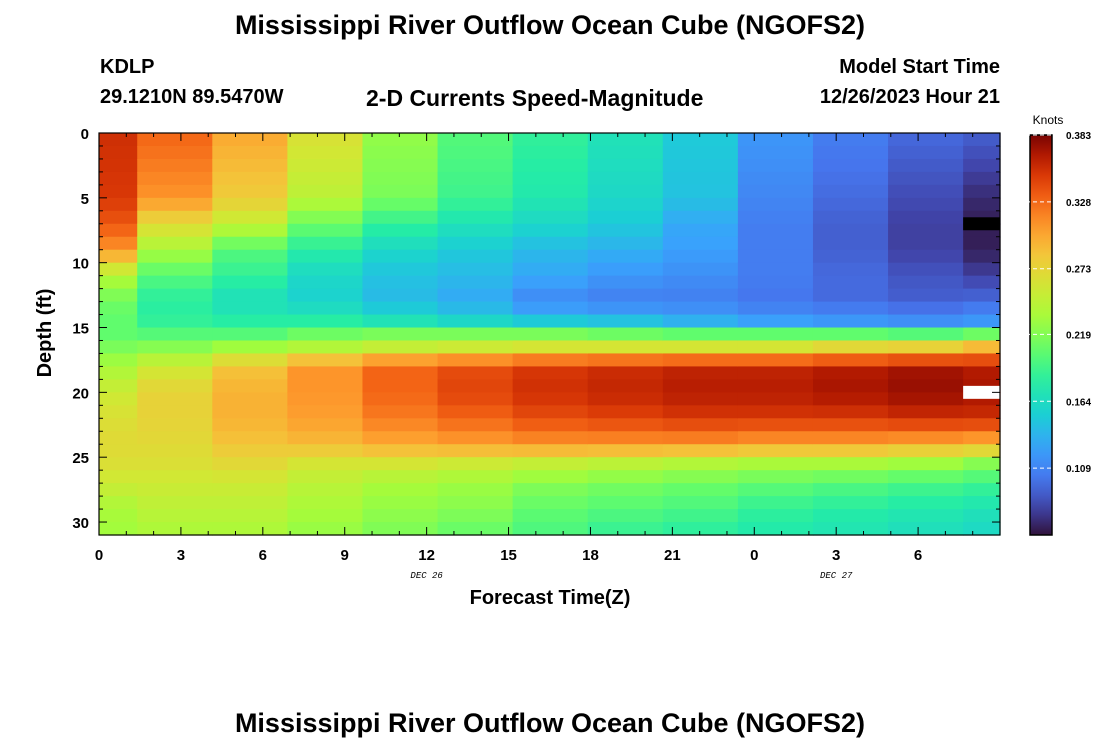 Image resolution: width=1100 pixels, height=750 pixels. What do you see at coordinates (1078, 402) in the screenshot?
I see `colorbar-tick-label: 0.164` at bounding box center [1078, 402].